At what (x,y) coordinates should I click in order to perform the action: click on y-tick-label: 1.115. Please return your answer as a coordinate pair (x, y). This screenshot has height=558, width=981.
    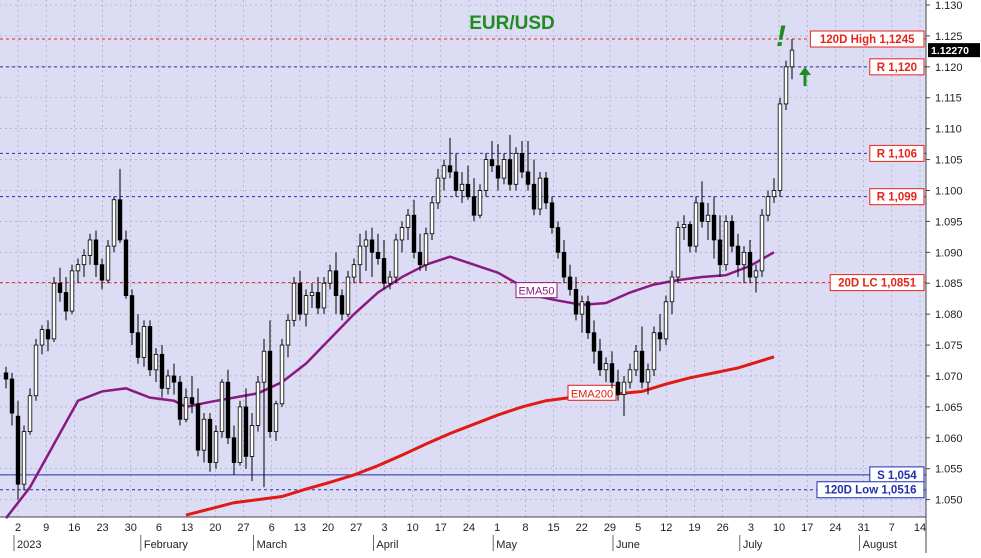
    Looking at the image, I should click on (948, 99).